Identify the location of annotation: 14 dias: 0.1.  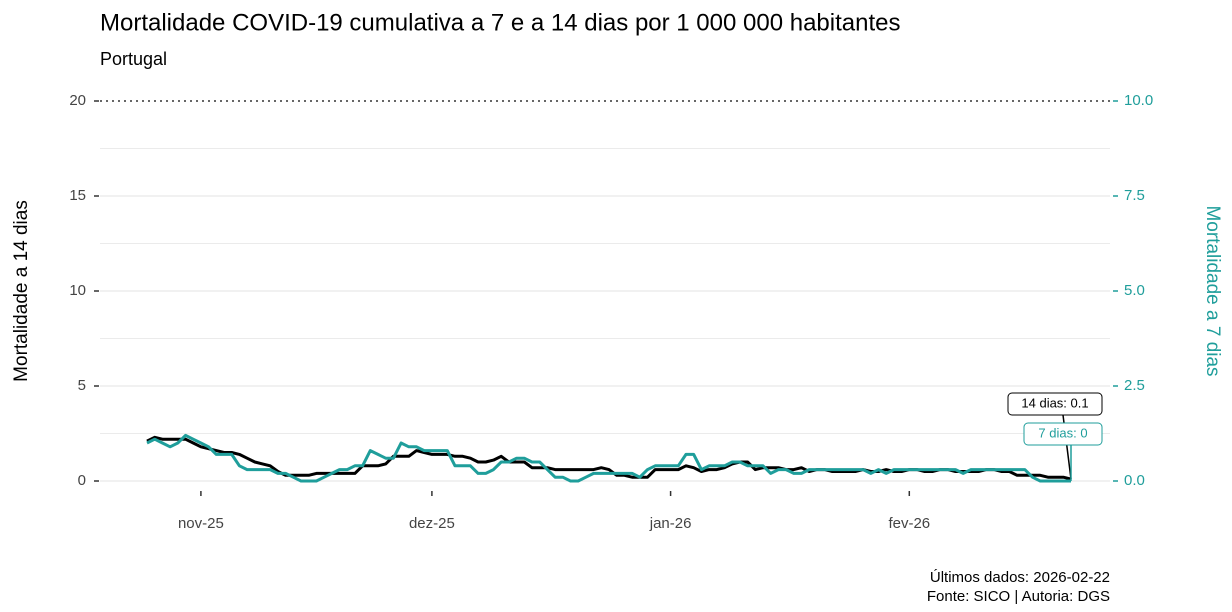
(1054, 402).